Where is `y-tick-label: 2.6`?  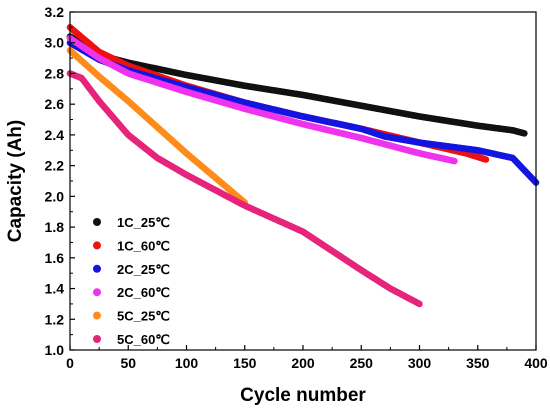
y-tick-label: 2.6 is located at coordinates (55, 104).